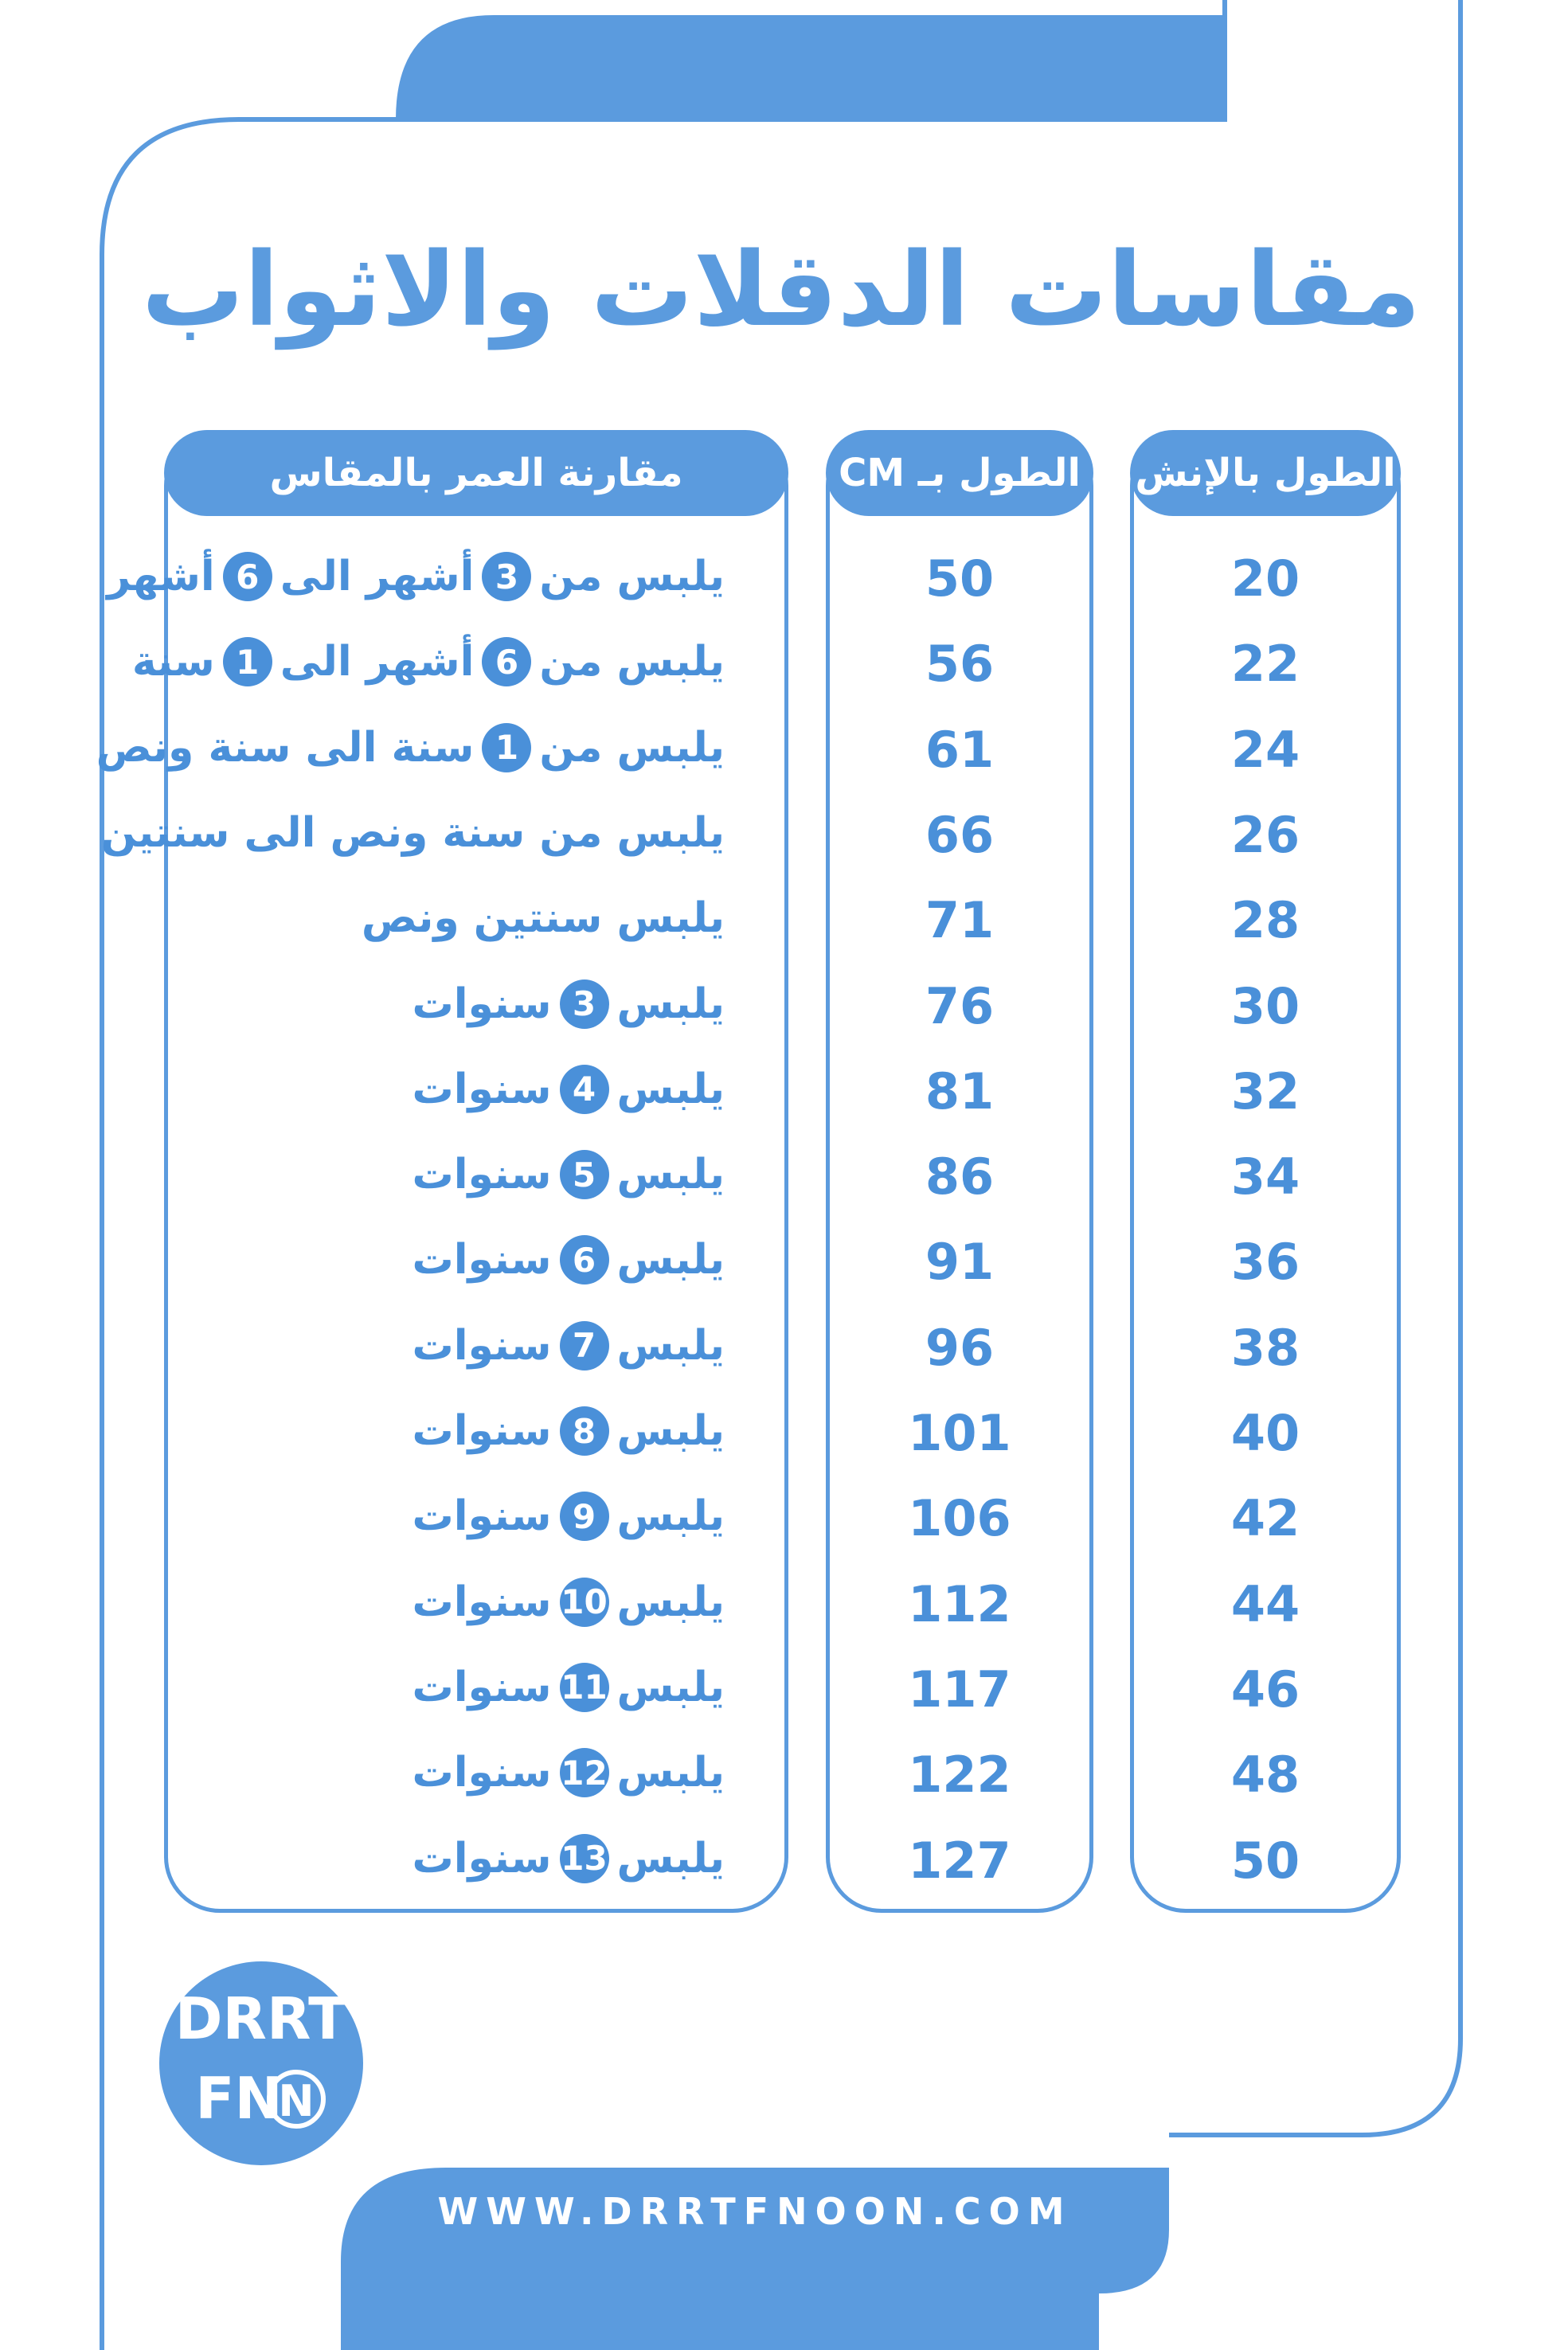 Image resolution: width=1568 pixels, height=2350 pixels. I want to click on cell-cm: 56, so click(960, 664).